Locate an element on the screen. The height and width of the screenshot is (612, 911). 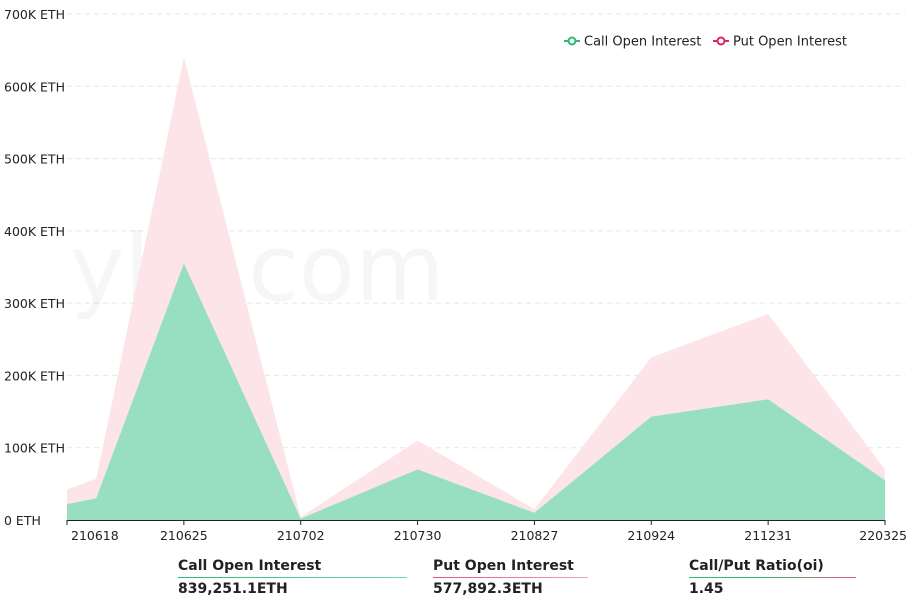
legend-label: Put Open Interest is located at coordinates (790, 42).